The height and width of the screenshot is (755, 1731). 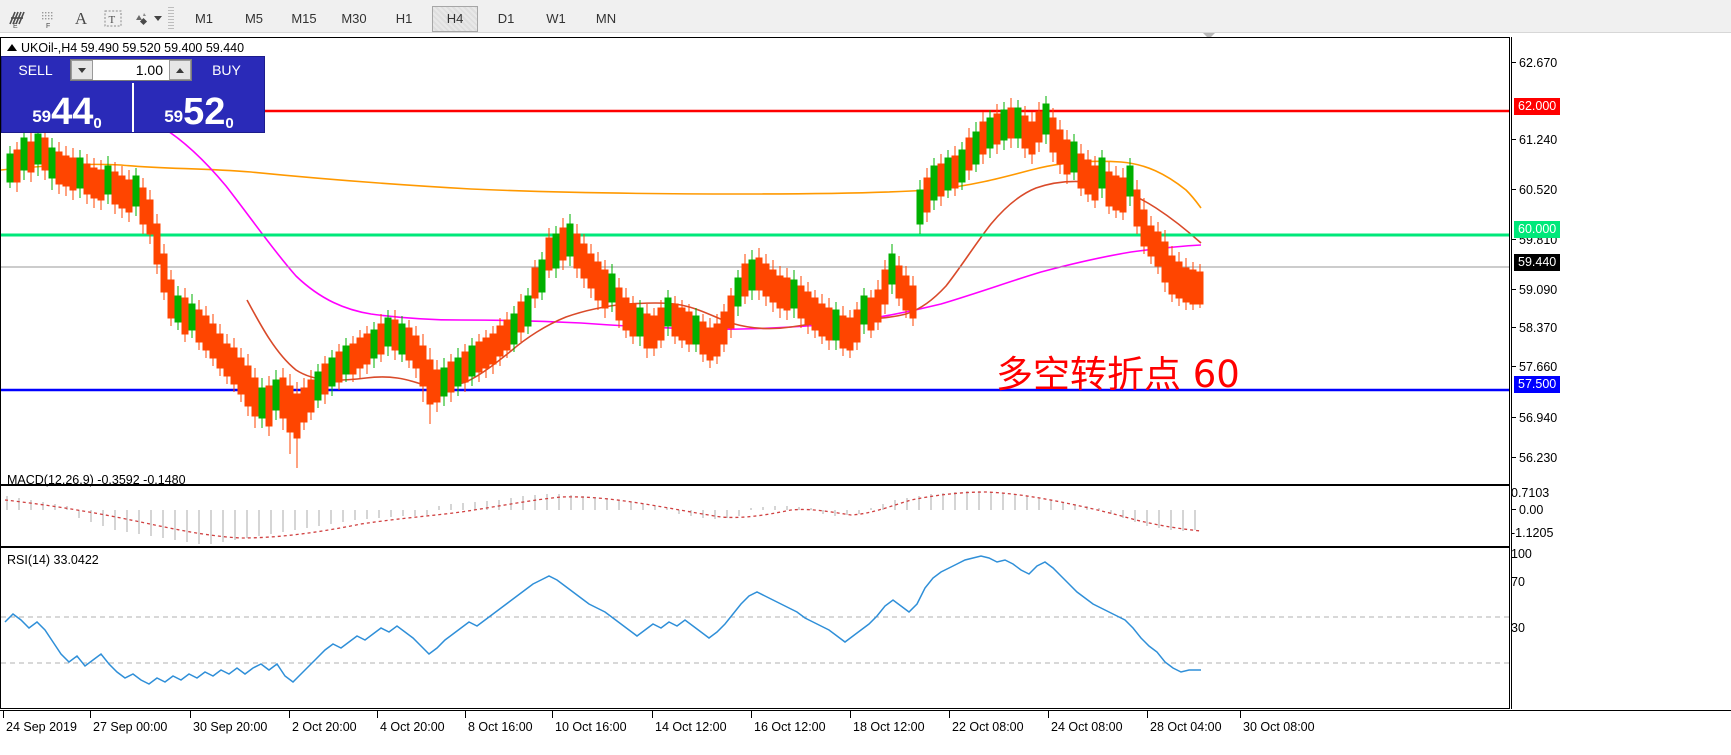 I want to click on buy-button: 59 52 0, so click(x=199, y=107).